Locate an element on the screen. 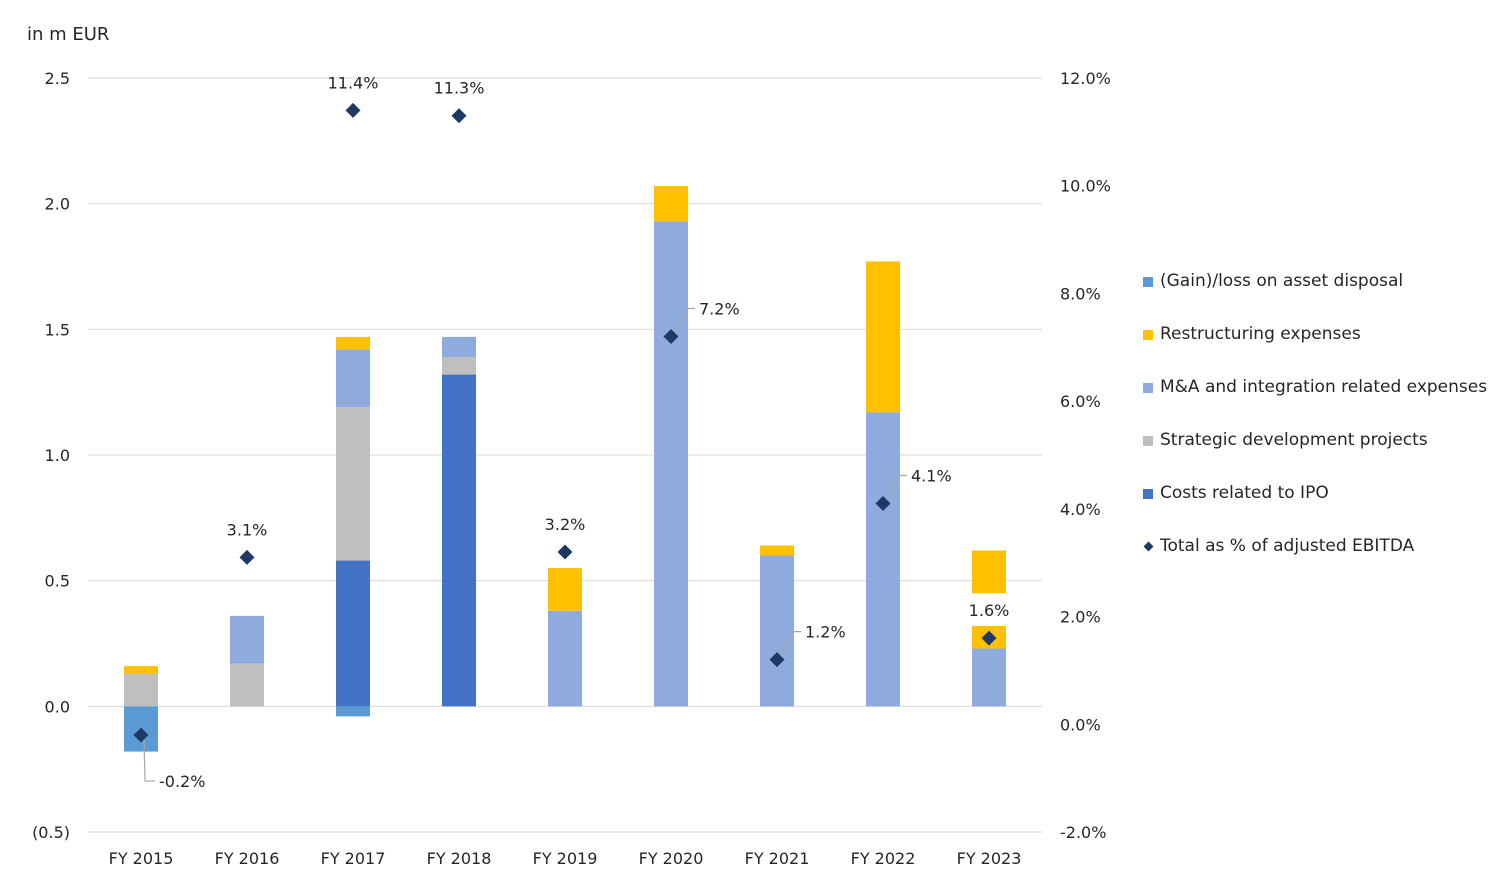  legend-label: M&A and integration related expenses is located at coordinates (1324, 387).